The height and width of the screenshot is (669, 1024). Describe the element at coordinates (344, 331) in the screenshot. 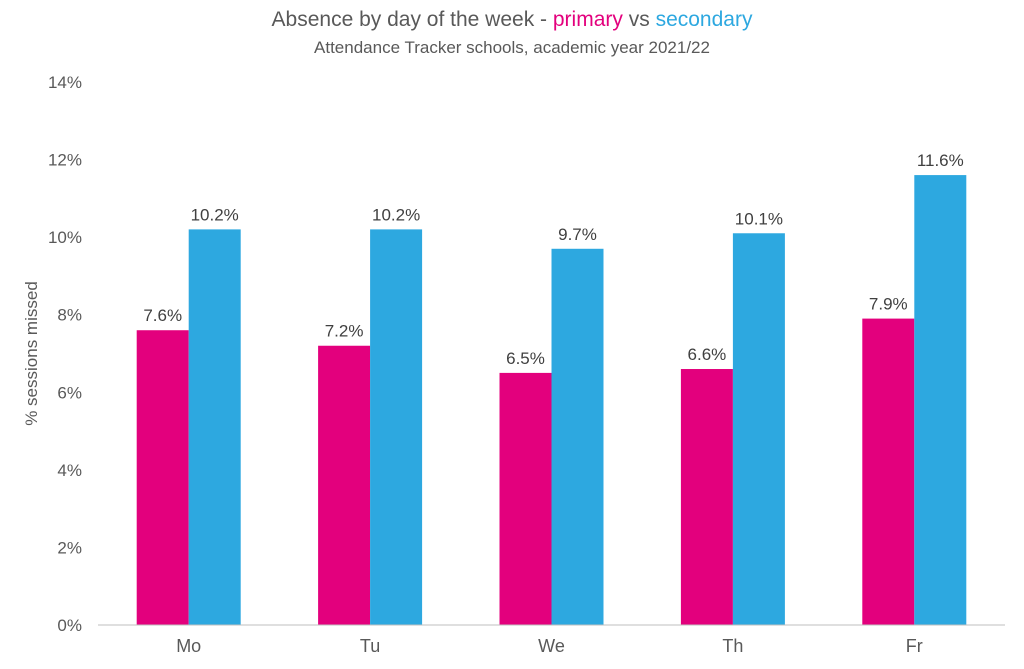

I see `data-label-primary: 7.2%` at that location.